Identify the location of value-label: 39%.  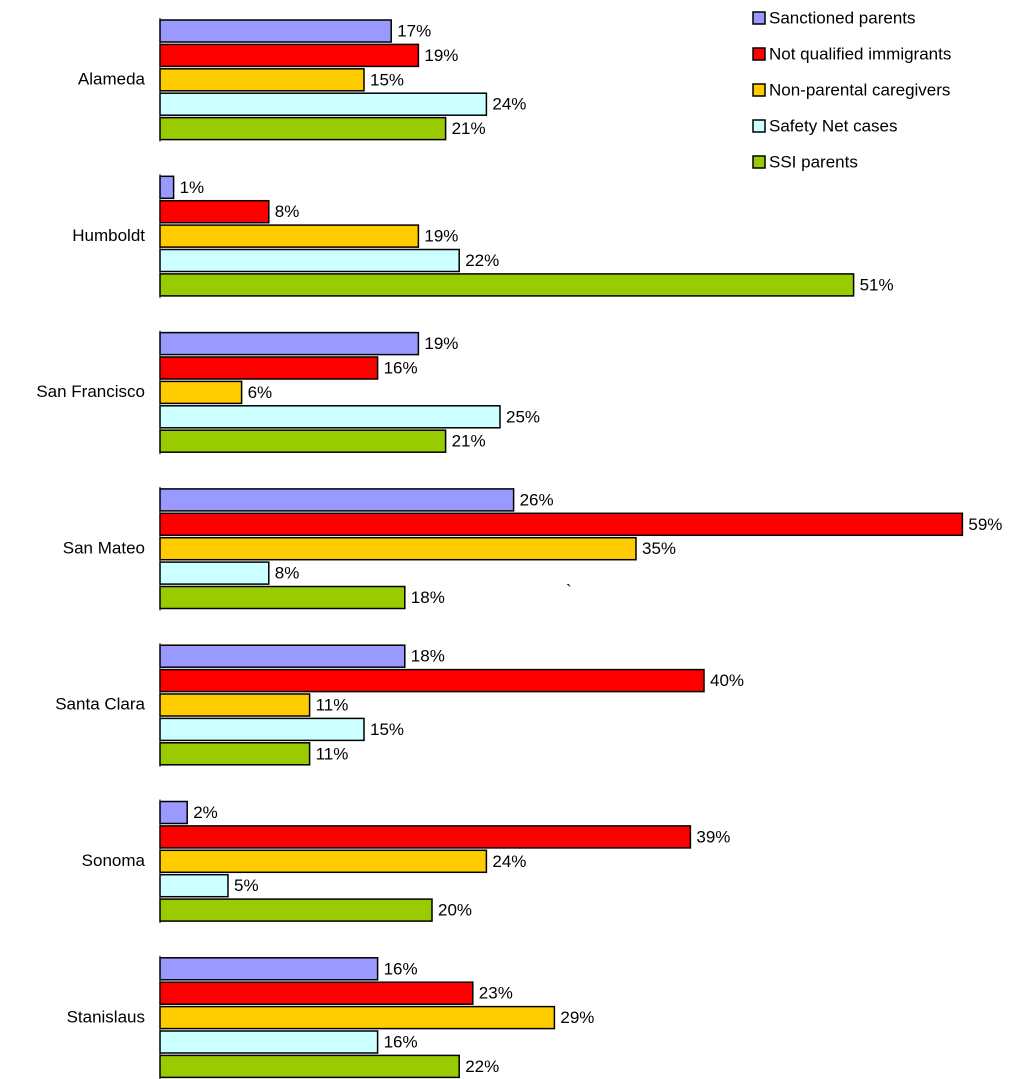
(713, 836).